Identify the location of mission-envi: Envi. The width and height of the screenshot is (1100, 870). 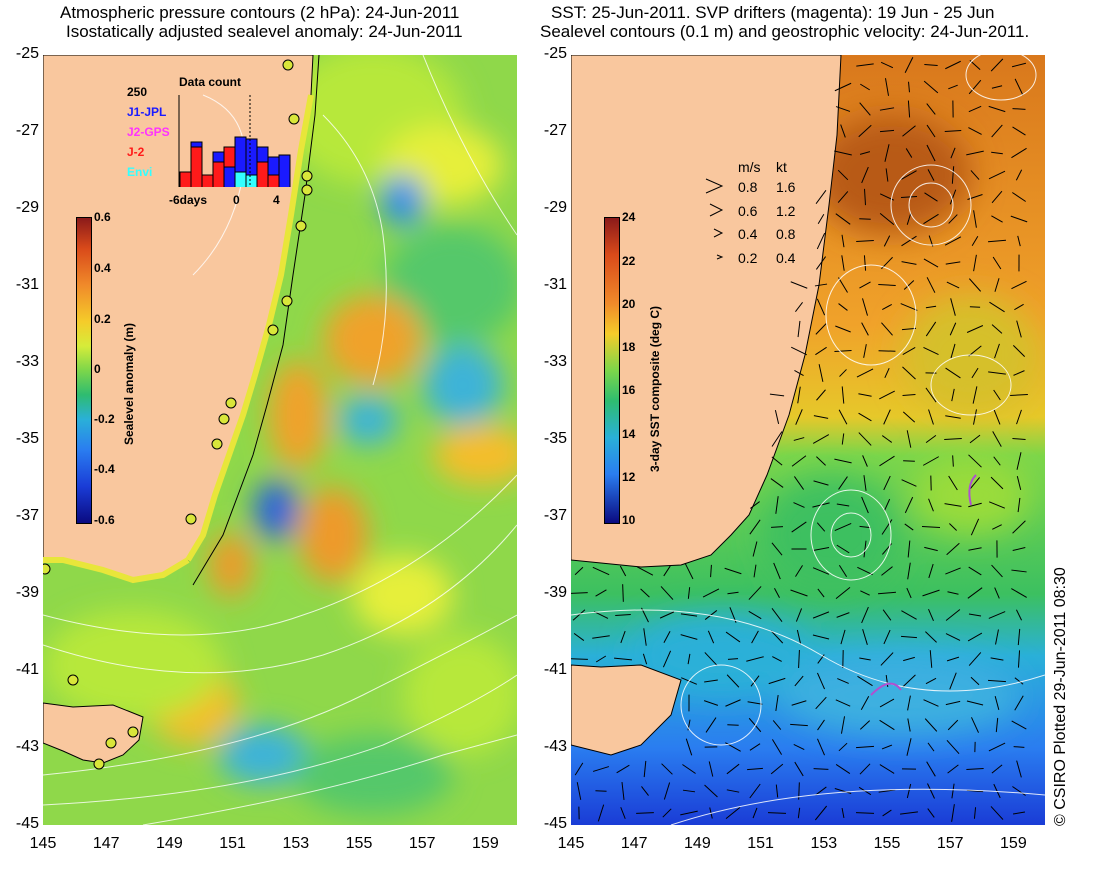
(140, 172).